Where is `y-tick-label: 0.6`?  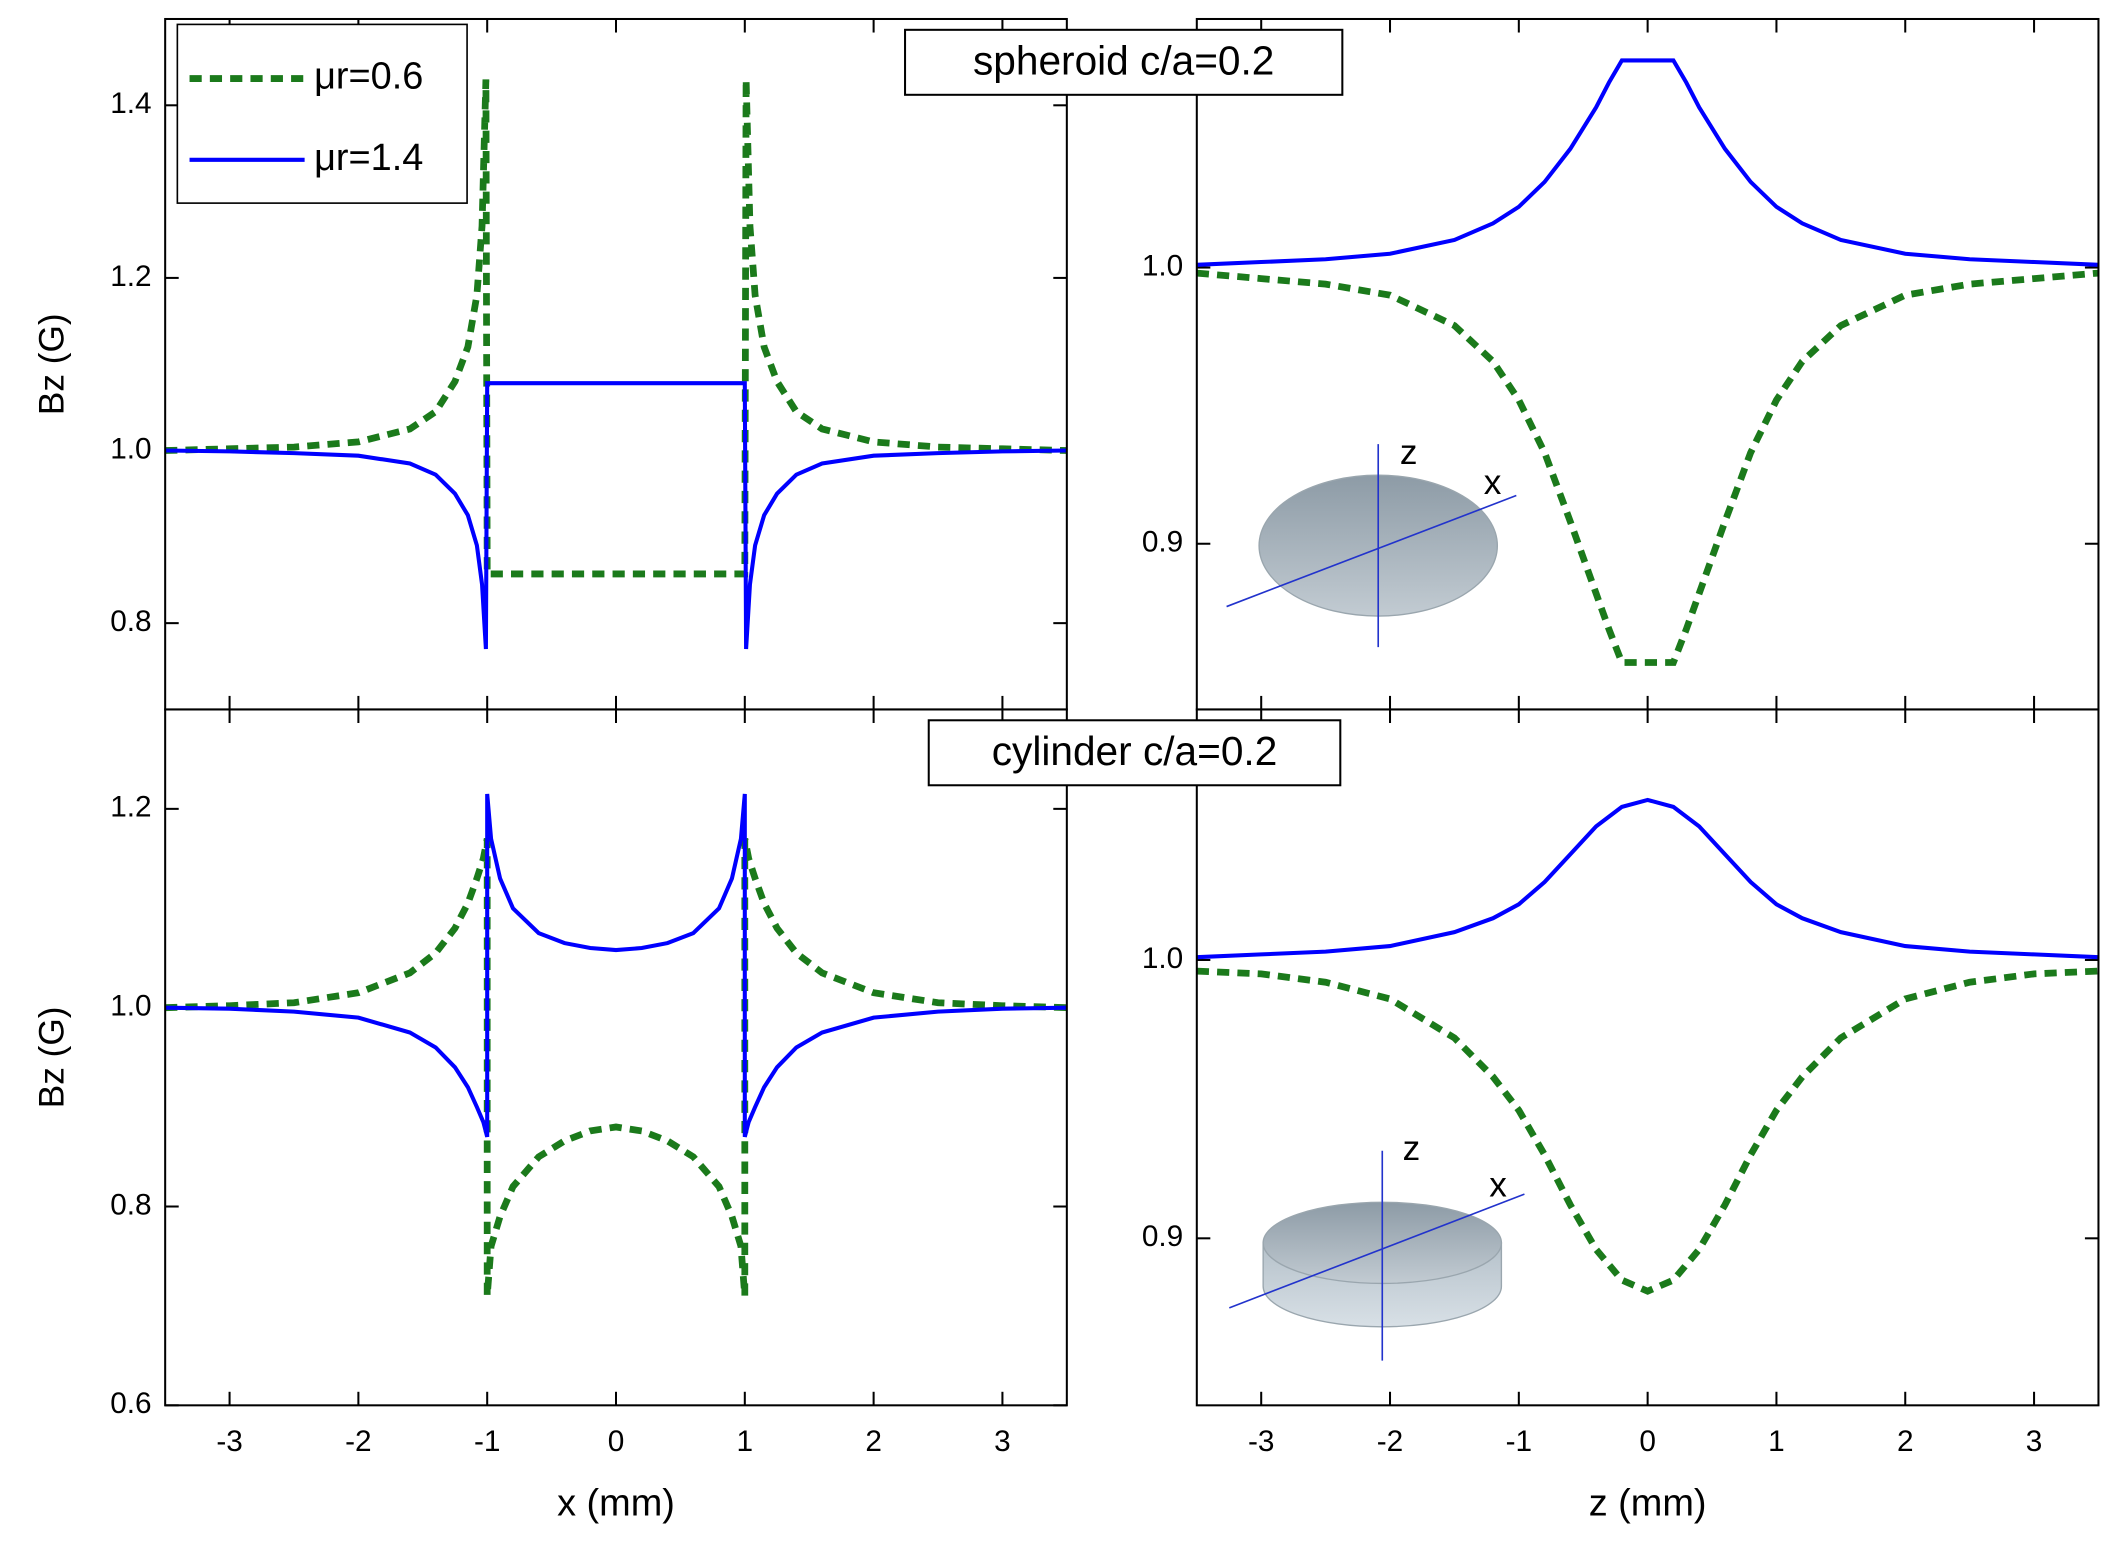
y-tick-label: 0.6 is located at coordinates (130, 1403).